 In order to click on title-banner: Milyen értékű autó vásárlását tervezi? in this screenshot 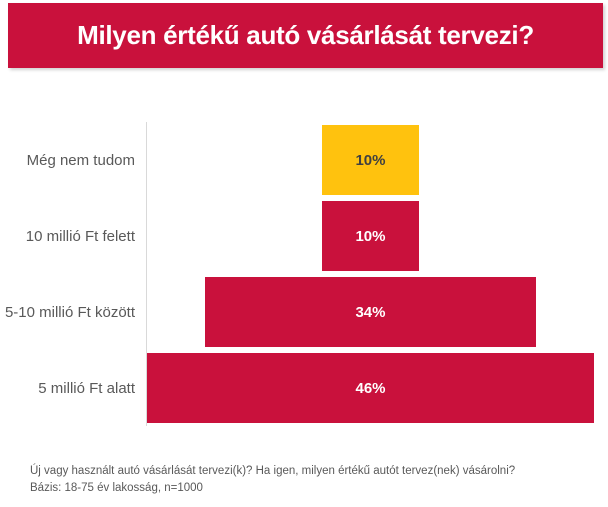, I will do `click(305, 35)`.